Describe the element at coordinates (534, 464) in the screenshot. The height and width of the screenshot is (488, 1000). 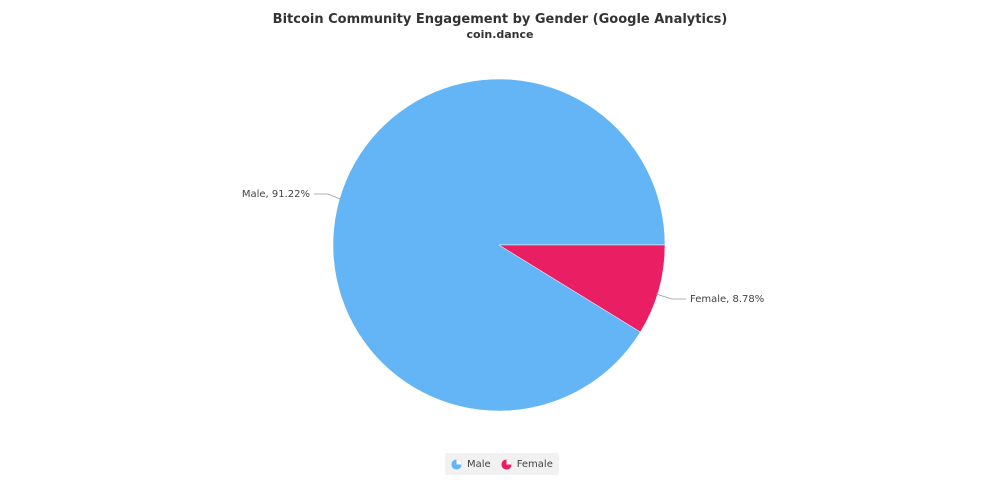
I see `legend-label-female: Female` at that location.